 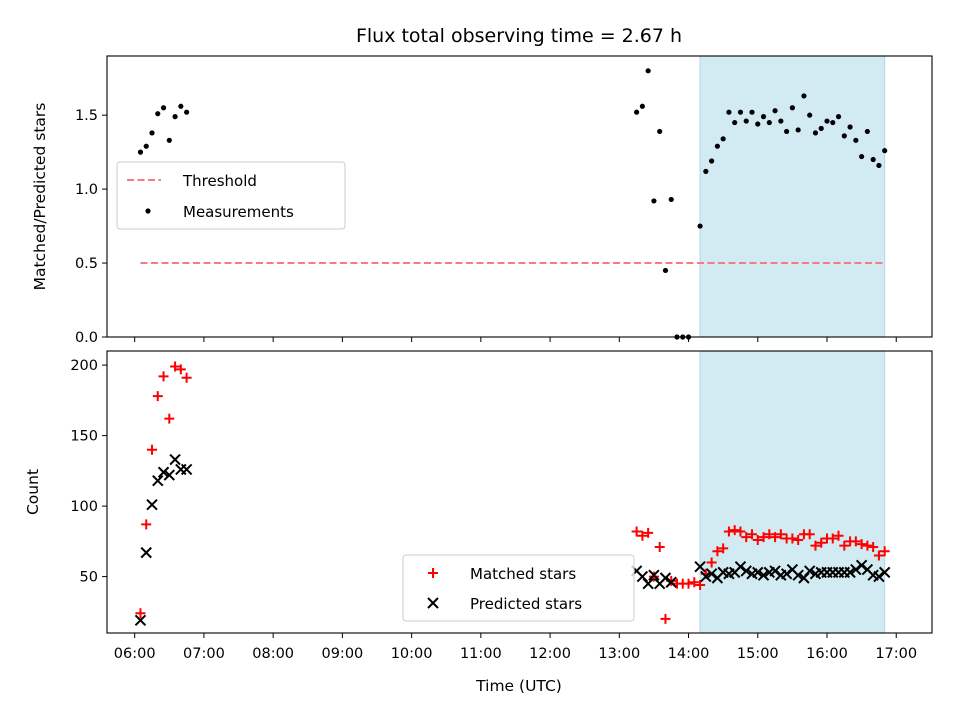 I want to click on x-tick-label: 16:00, so click(x=827, y=654).